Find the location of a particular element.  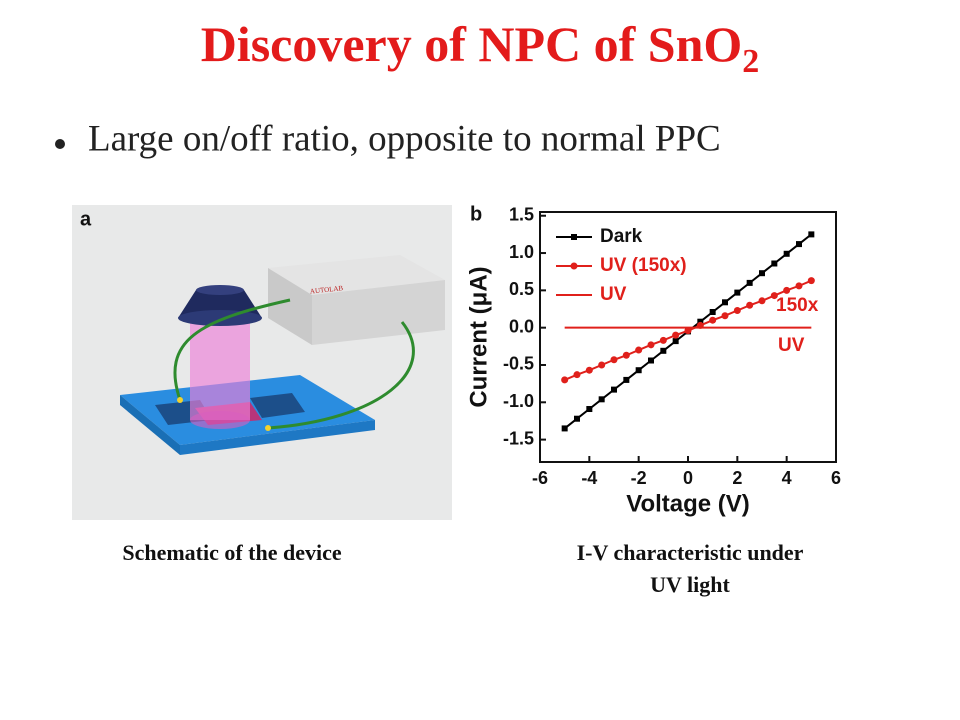

title-subscript: 2 is located at coordinates (750, 61).